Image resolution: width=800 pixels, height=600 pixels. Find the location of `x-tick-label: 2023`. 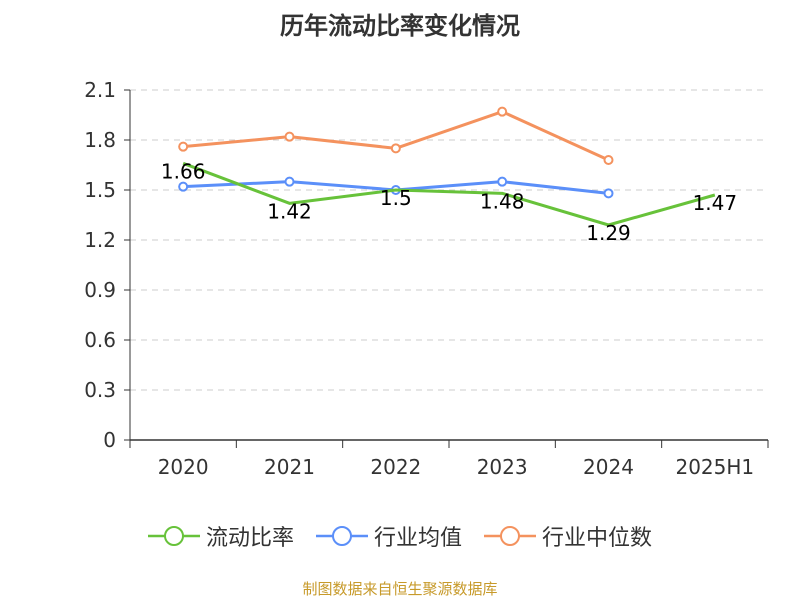

x-tick-label: 2023 is located at coordinates (502, 467).